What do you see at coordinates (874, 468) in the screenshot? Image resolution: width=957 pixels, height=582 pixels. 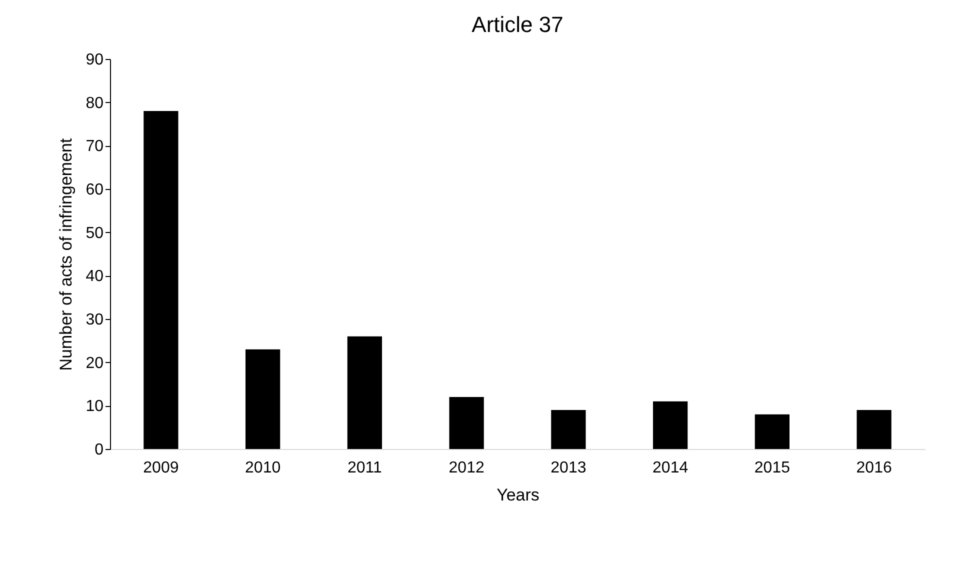 I see `x-tick-label: 2016` at bounding box center [874, 468].